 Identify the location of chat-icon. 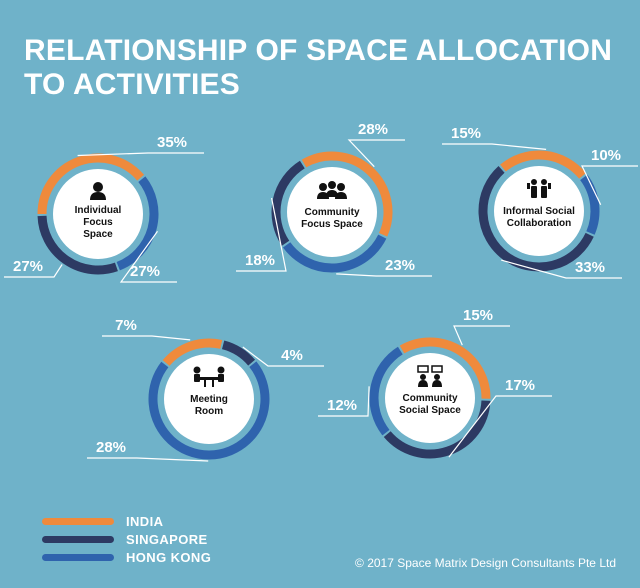
(430, 376).